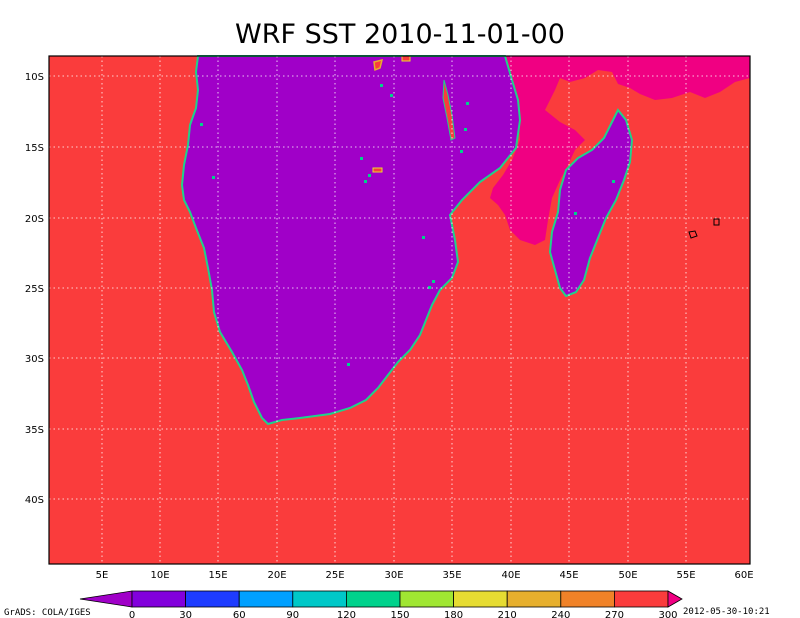  What do you see at coordinates (34, 148) in the screenshot?
I see `lat-label-15s: 15S` at bounding box center [34, 148].